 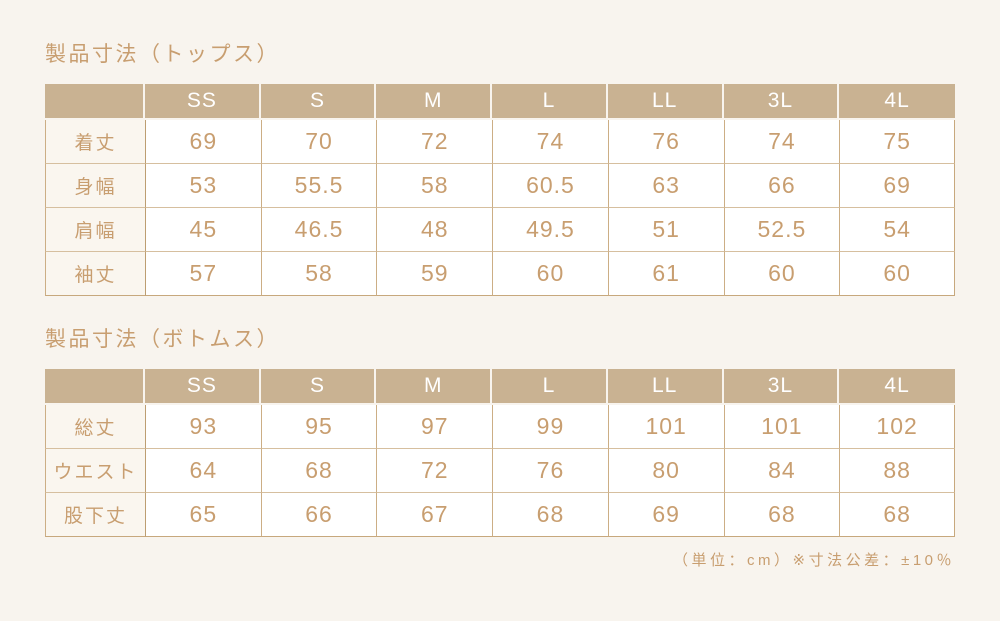 What do you see at coordinates (95, 515) in the screenshot?
I see `measurement-label: 股下丈` at bounding box center [95, 515].